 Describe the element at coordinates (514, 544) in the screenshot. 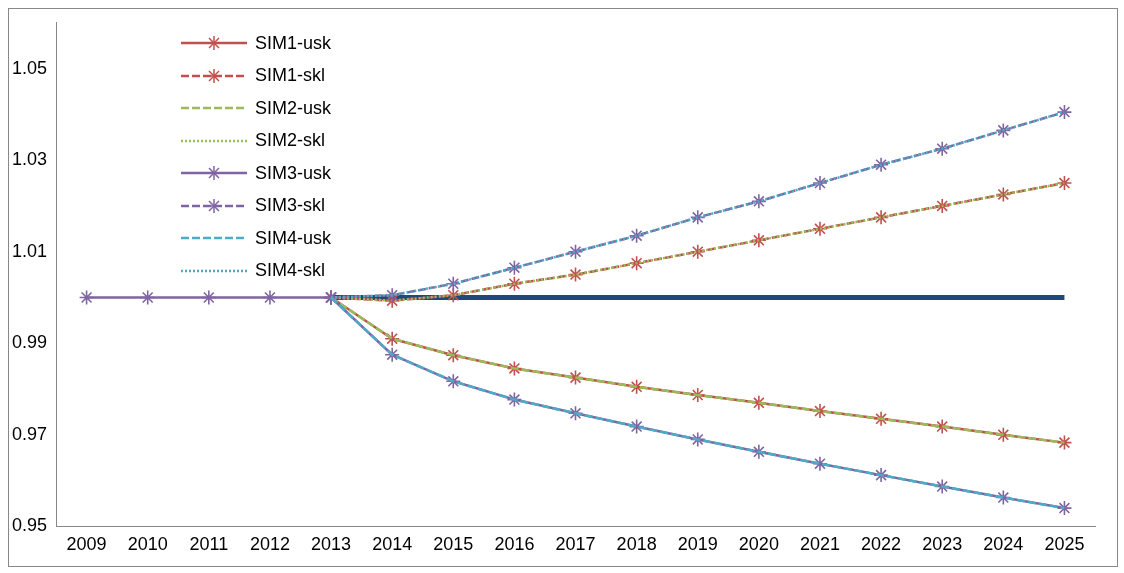

I see `x-tick-label: 2016` at that location.